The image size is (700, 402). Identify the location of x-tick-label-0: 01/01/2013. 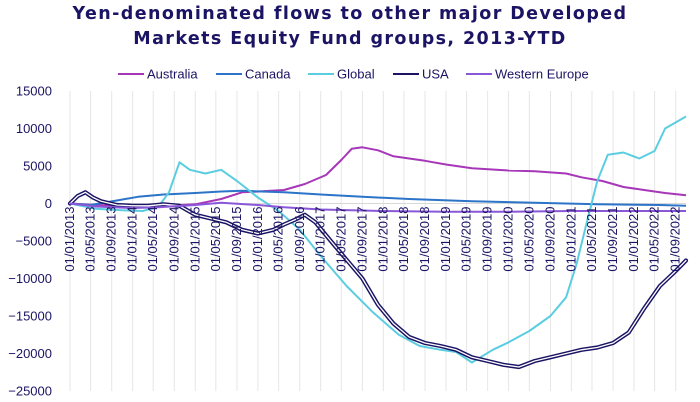
(69, 239).